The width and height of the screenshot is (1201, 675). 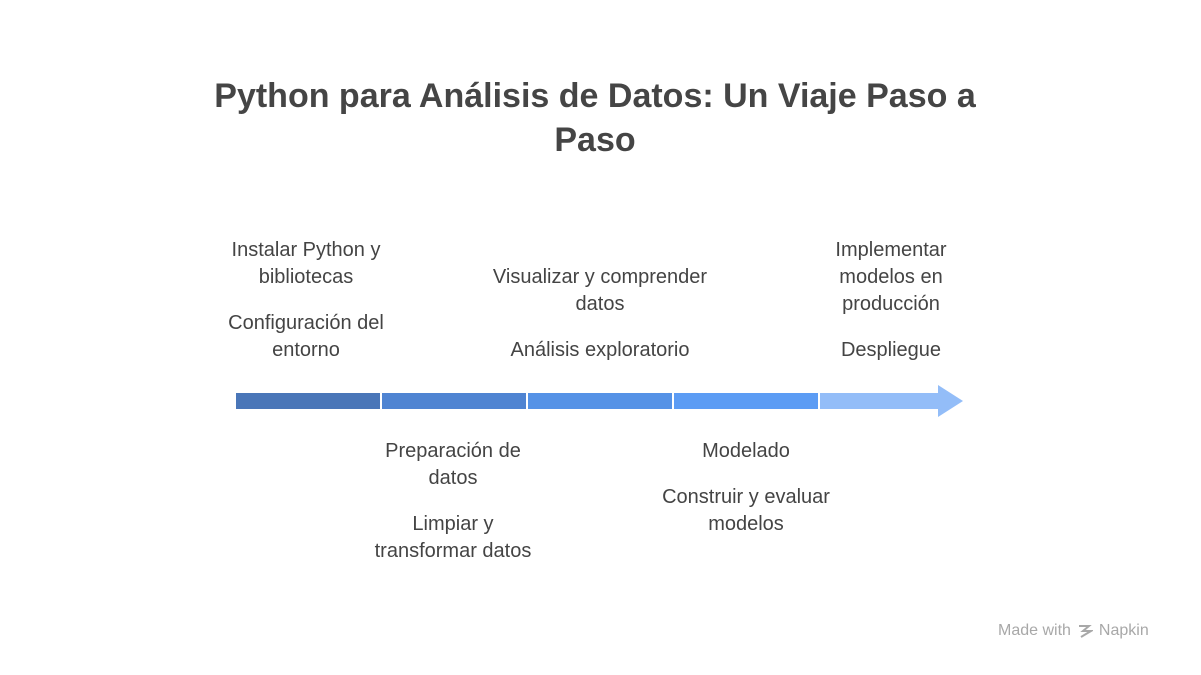 I want to click on step-description: Análisis exploratorio, so click(x=600, y=350).